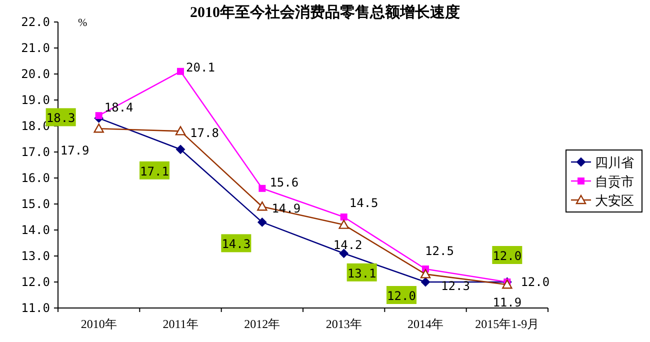 The image size is (650, 342). What do you see at coordinates (614, 200) in the screenshot?
I see `legend-label: 大安区` at bounding box center [614, 200].